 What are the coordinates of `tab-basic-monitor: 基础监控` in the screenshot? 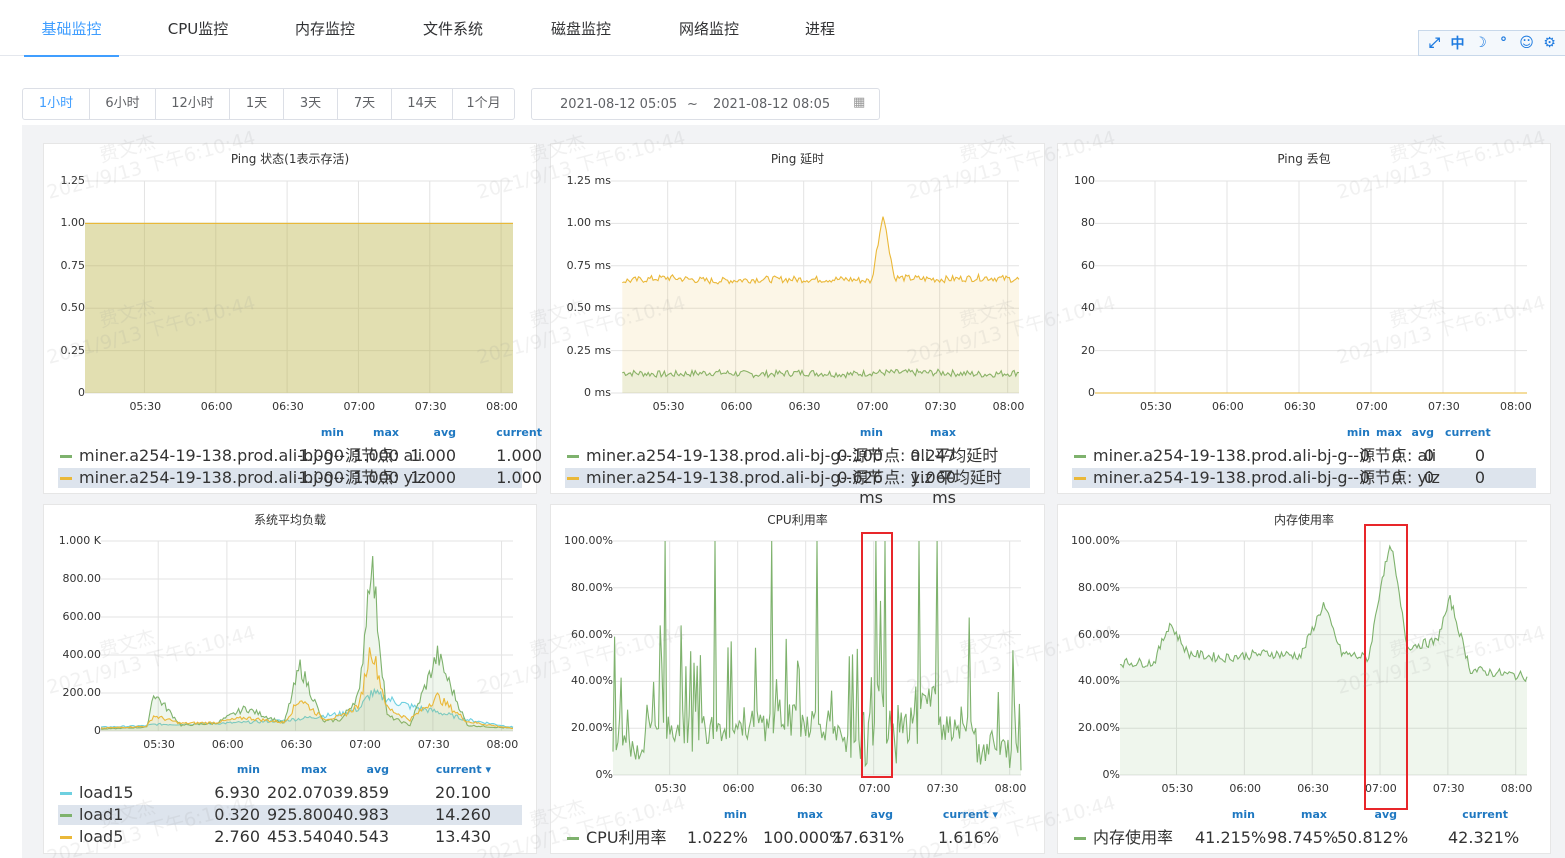 It's located at (71, 28).